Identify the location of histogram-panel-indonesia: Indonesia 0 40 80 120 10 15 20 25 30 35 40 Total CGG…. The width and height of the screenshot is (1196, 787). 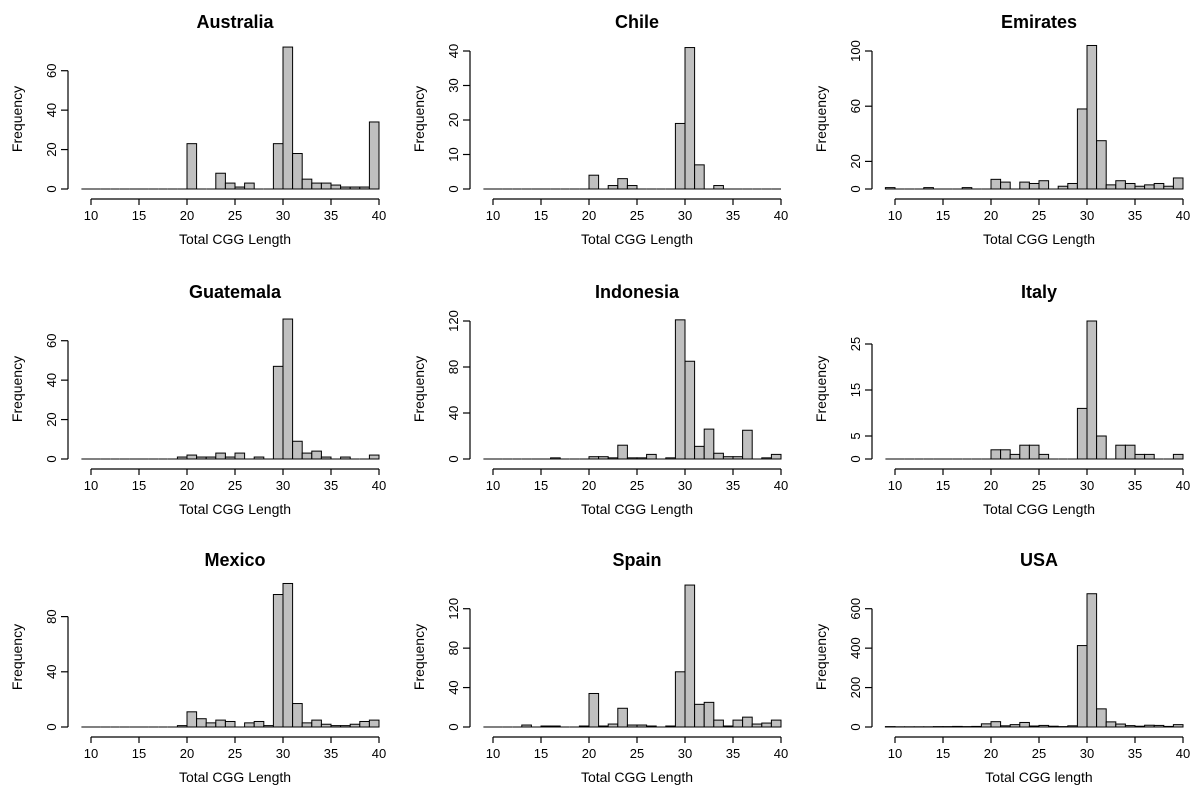
(599, 399).